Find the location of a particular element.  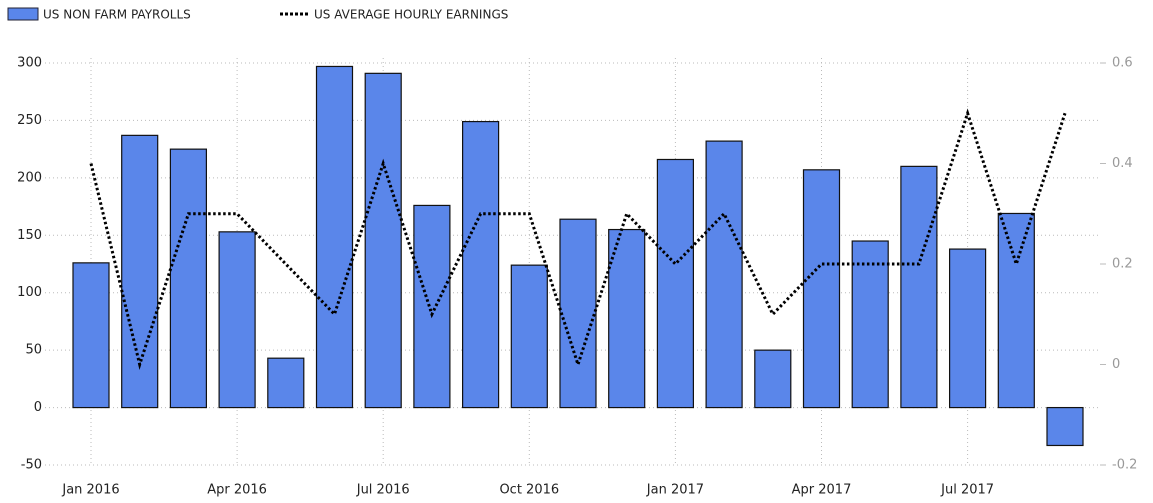

x-tick-label: Apr 2017 is located at coordinates (822, 490).